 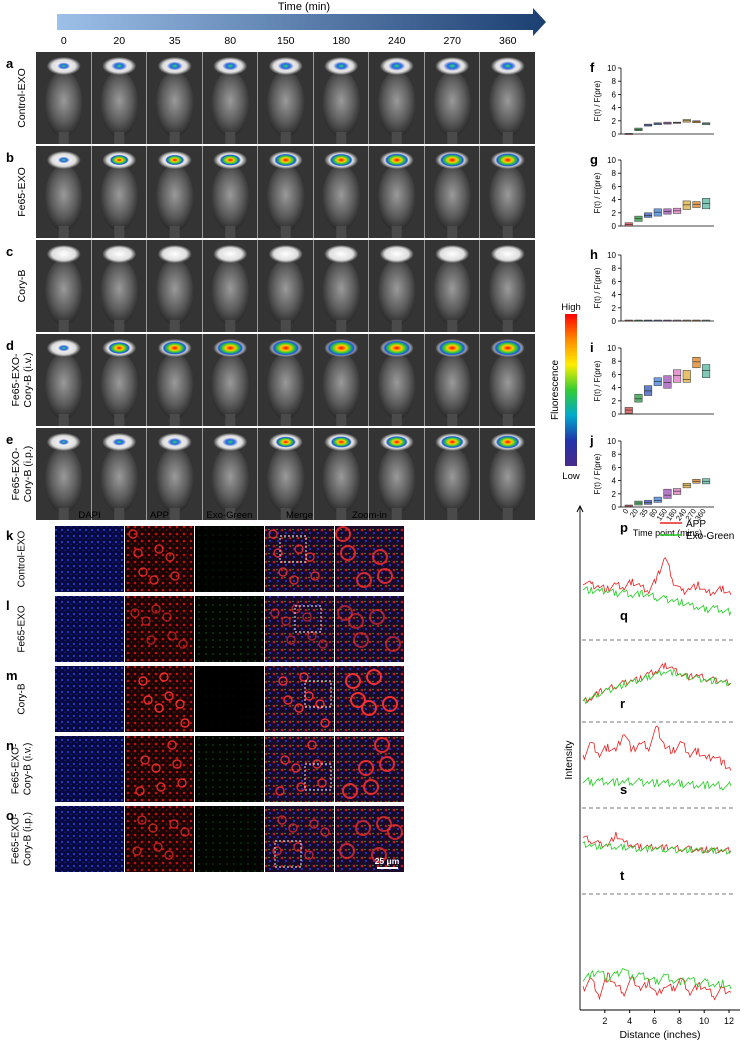 What do you see at coordinates (308, 619) in the screenshot?
I see `zoom-region-box` at bounding box center [308, 619].